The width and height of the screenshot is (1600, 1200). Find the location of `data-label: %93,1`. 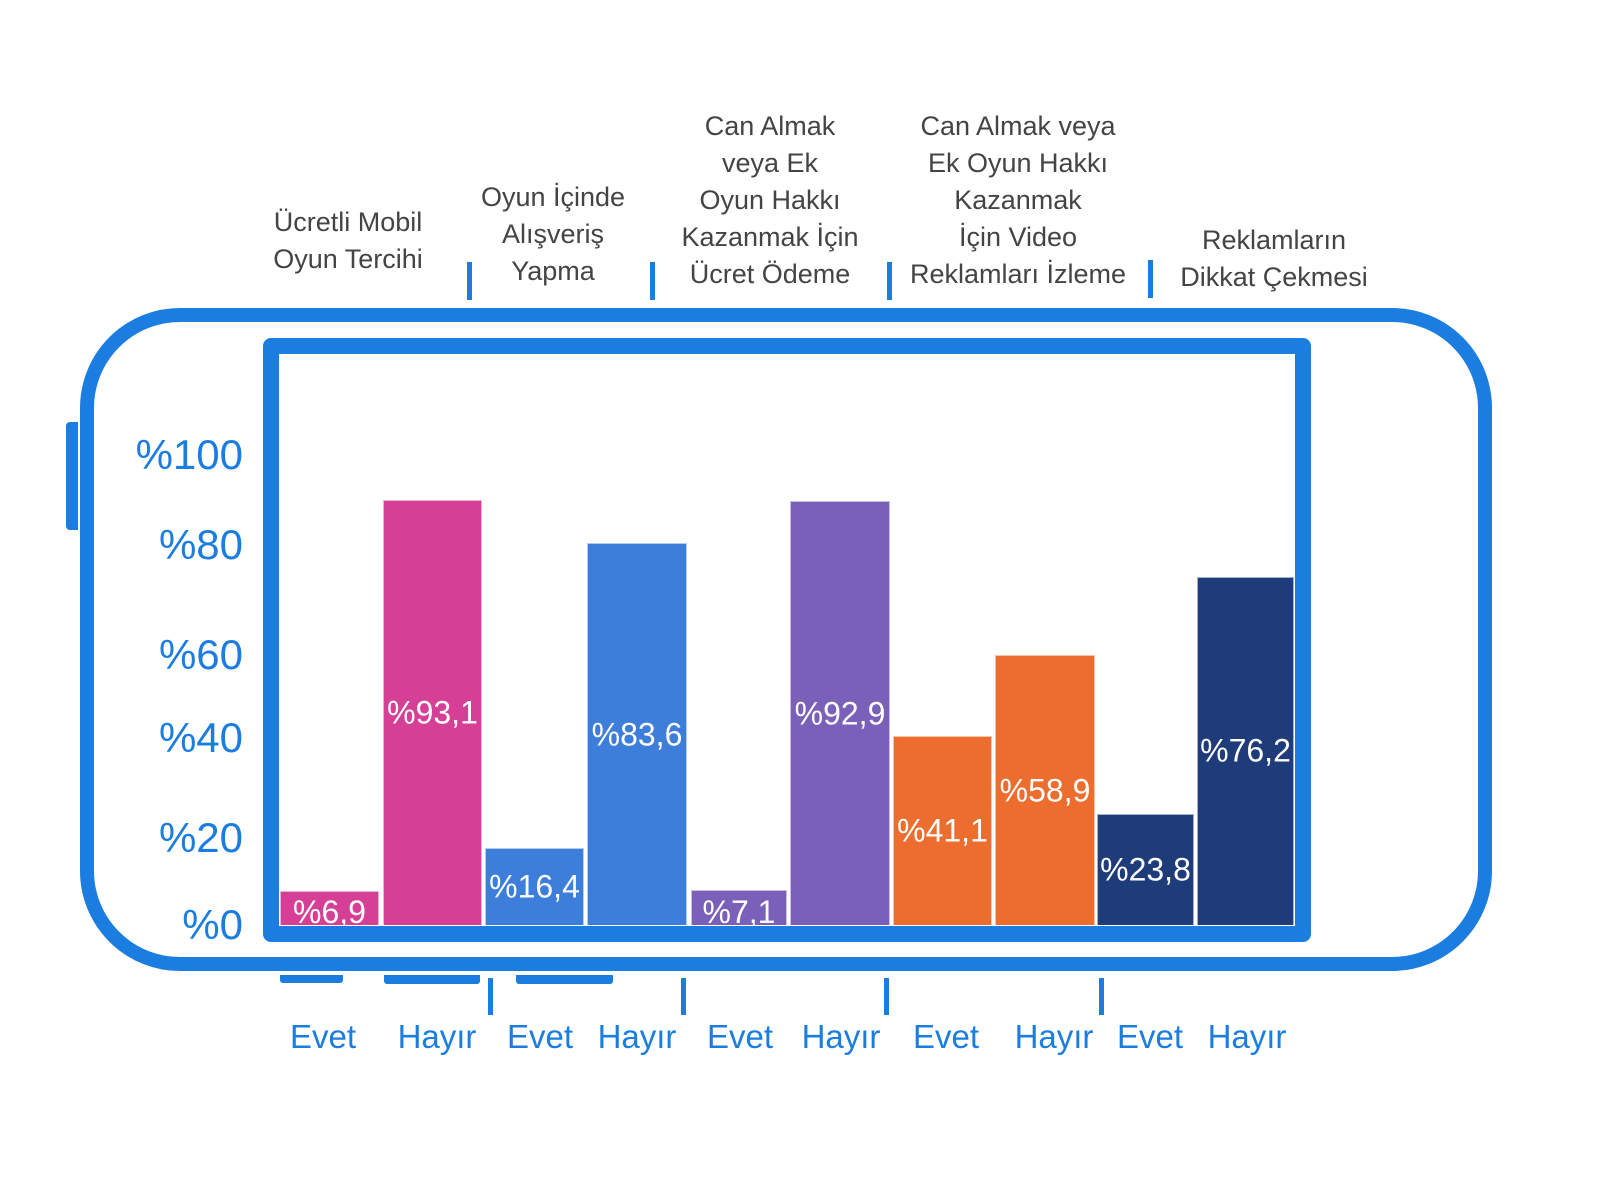

data-label: %93,1 is located at coordinates (432, 712).